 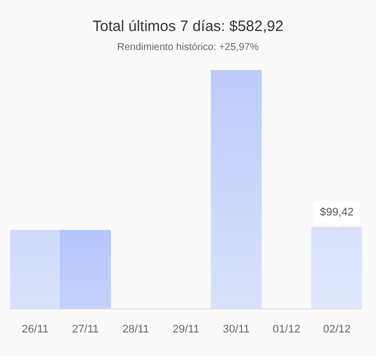 I want to click on x-tick-label: 28/11, so click(x=136, y=329).